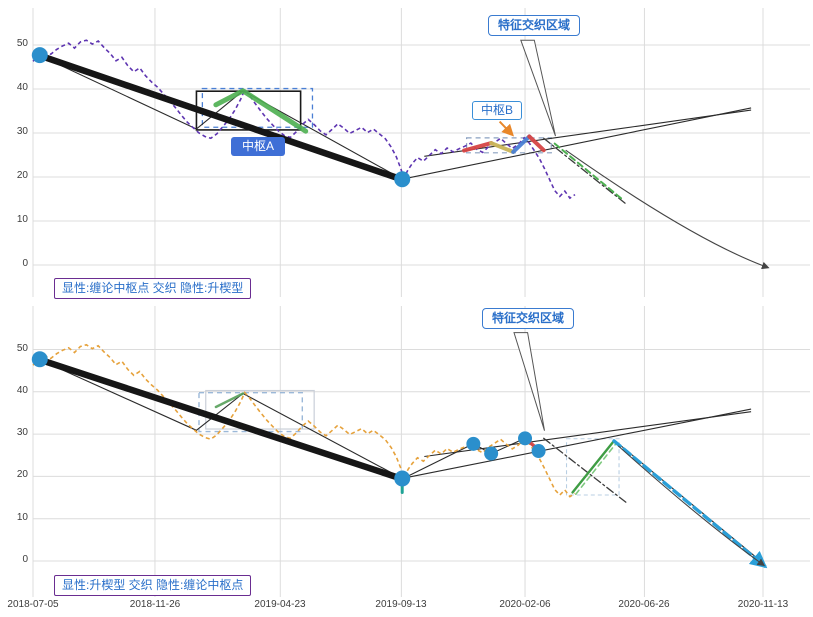 Image resolution: width=813 pixels, height=617 pixels. Describe the element at coordinates (763, 604) in the screenshot. I see `x-tick-label: 2020-11-13` at that location.